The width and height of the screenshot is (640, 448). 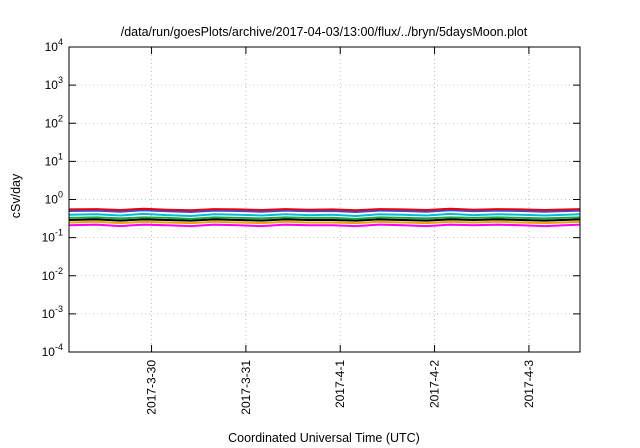 What do you see at coordinates (340, 384) in the screenshot?
I see `x-tick-label: 2017-4-1` at bounding box center [340, 384].